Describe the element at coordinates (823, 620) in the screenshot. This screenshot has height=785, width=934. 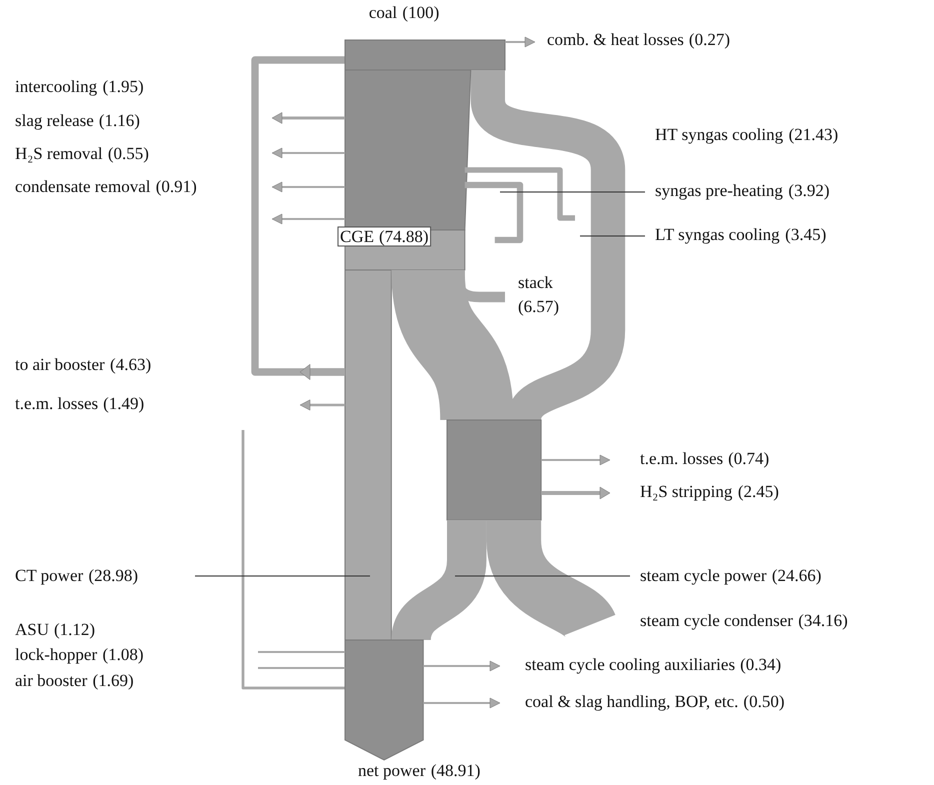
I see `data-label: (34.16)` at that location.